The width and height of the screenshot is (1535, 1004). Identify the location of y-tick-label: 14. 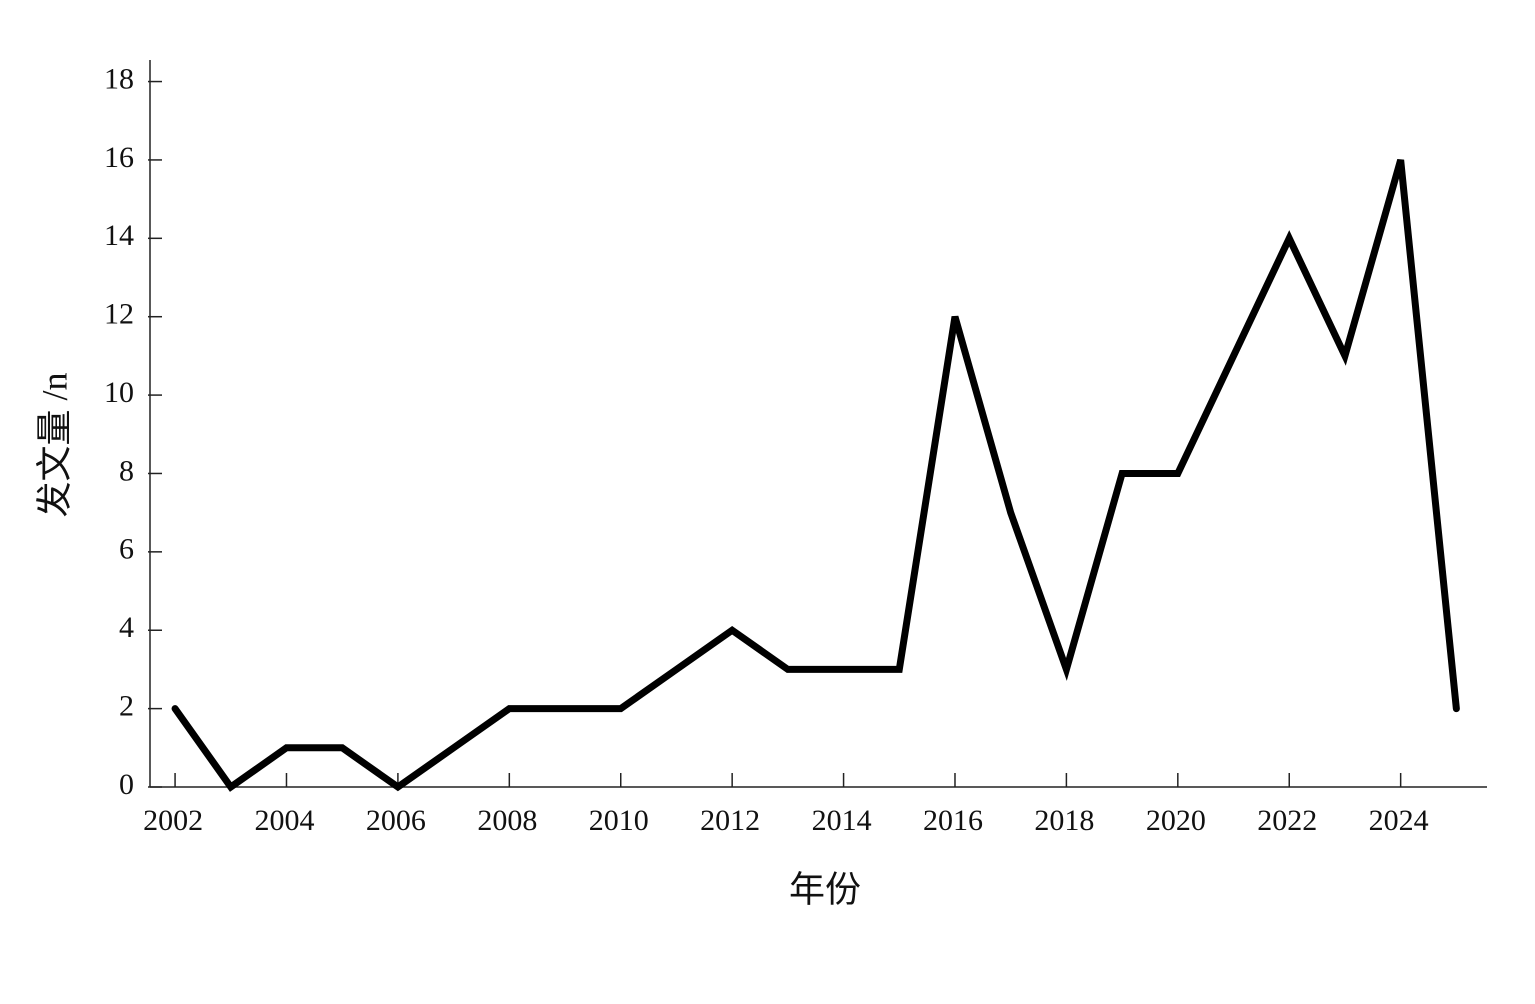
(119, 235).